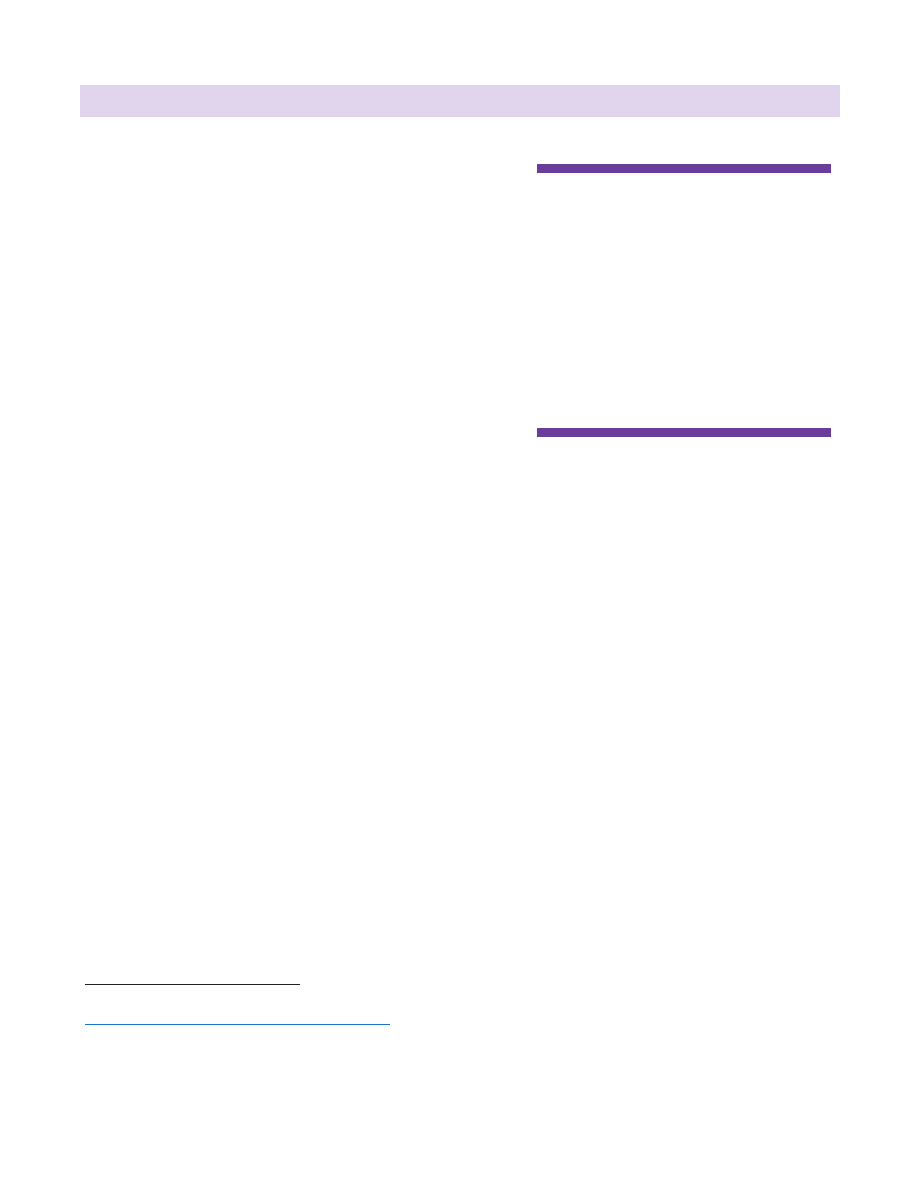 This screenshot has height=1188, width=918. I want to click on sidebar-top-rule, so click(684, 168).